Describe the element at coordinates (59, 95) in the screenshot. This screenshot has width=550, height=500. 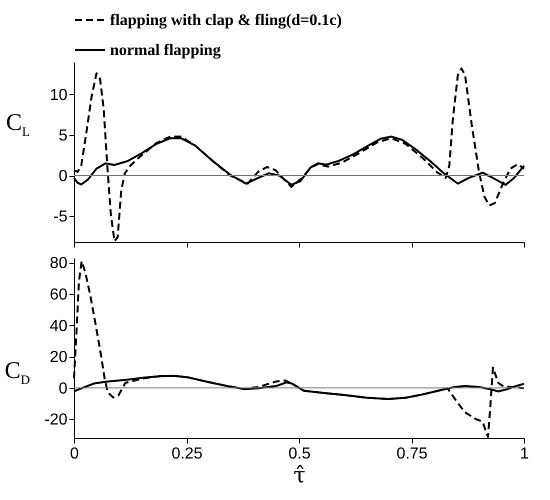
I see `y-tick-label: 10` at that location.